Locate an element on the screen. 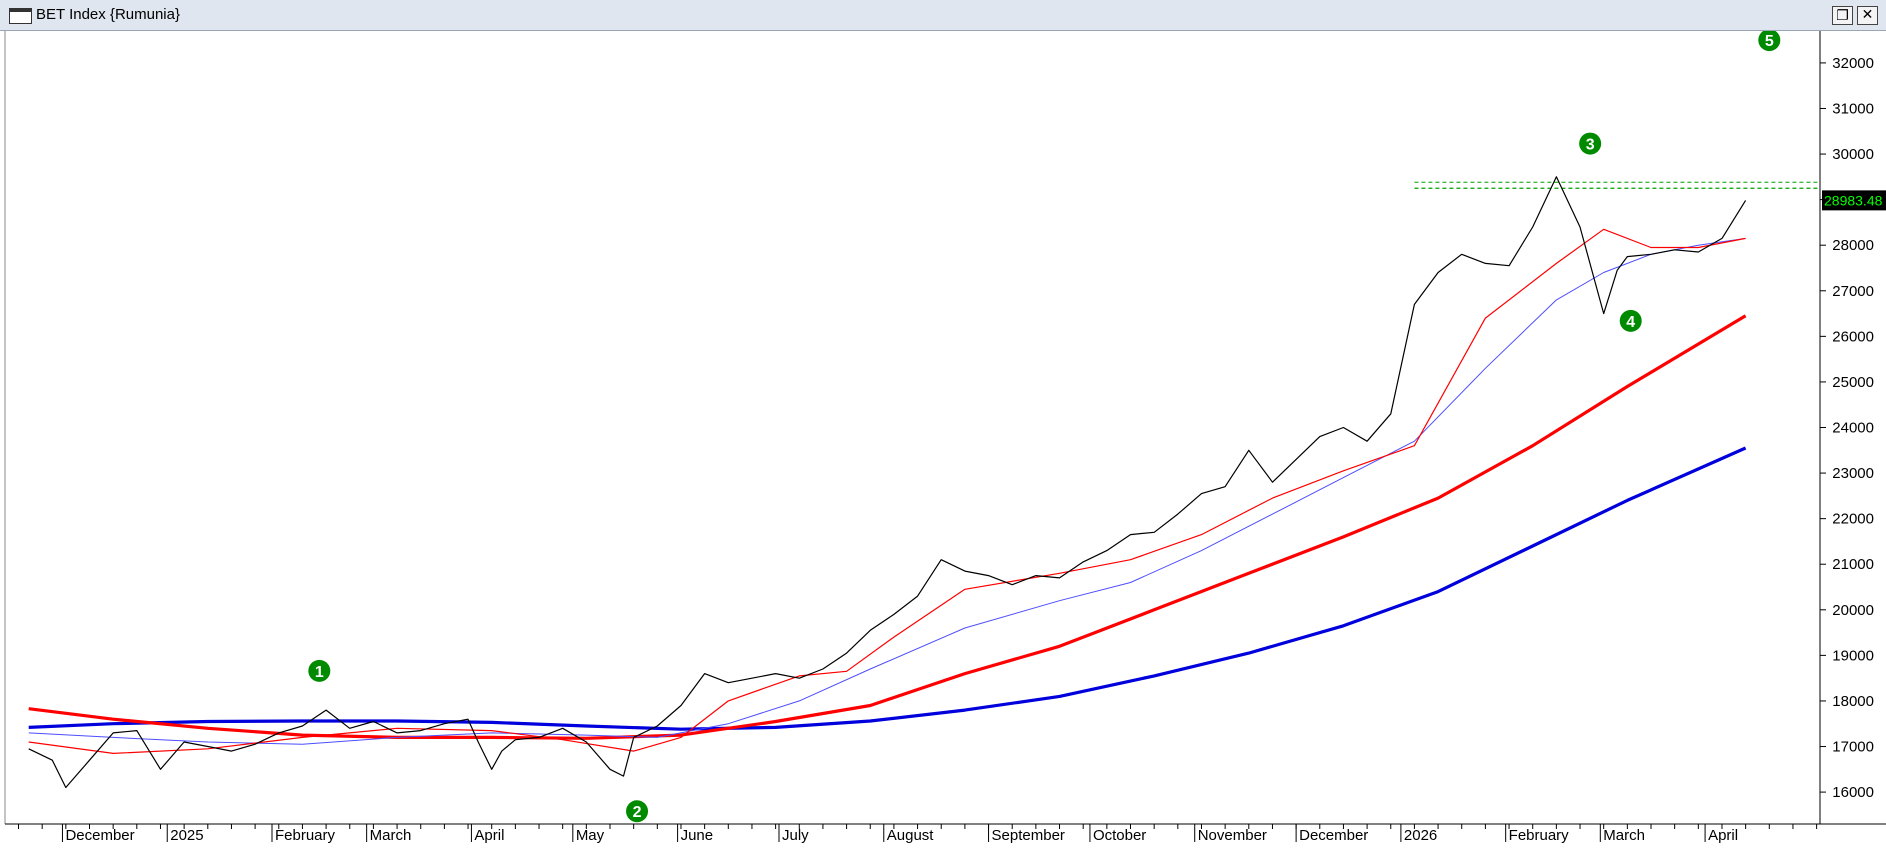  close-button: ✕ is located at coordinates (1867, 15).